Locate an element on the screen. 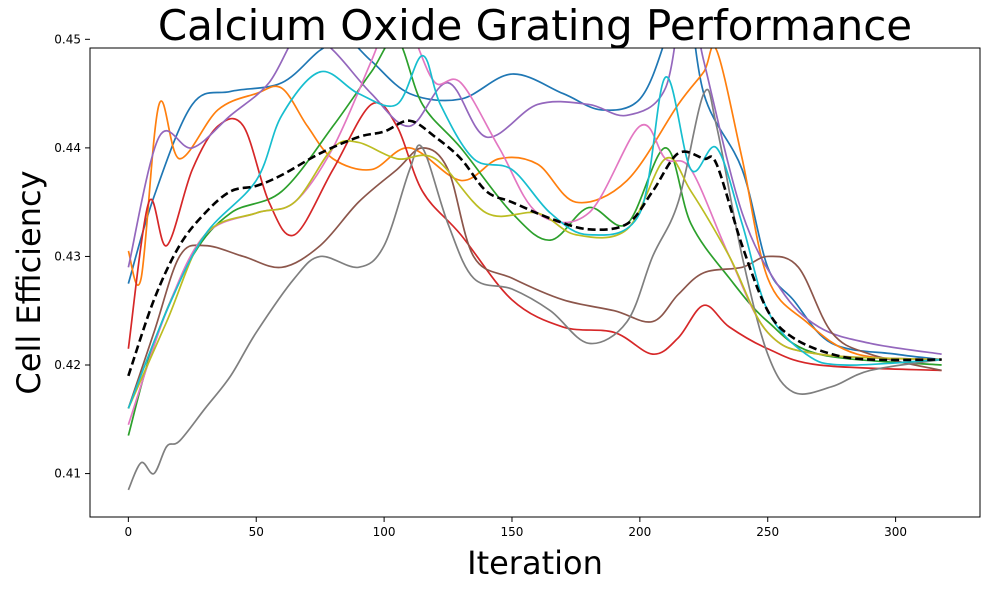 The height and width of the screenshot is (589, 989). y-axis-title: Cell Efficiency is located at coordinates (29, 282).